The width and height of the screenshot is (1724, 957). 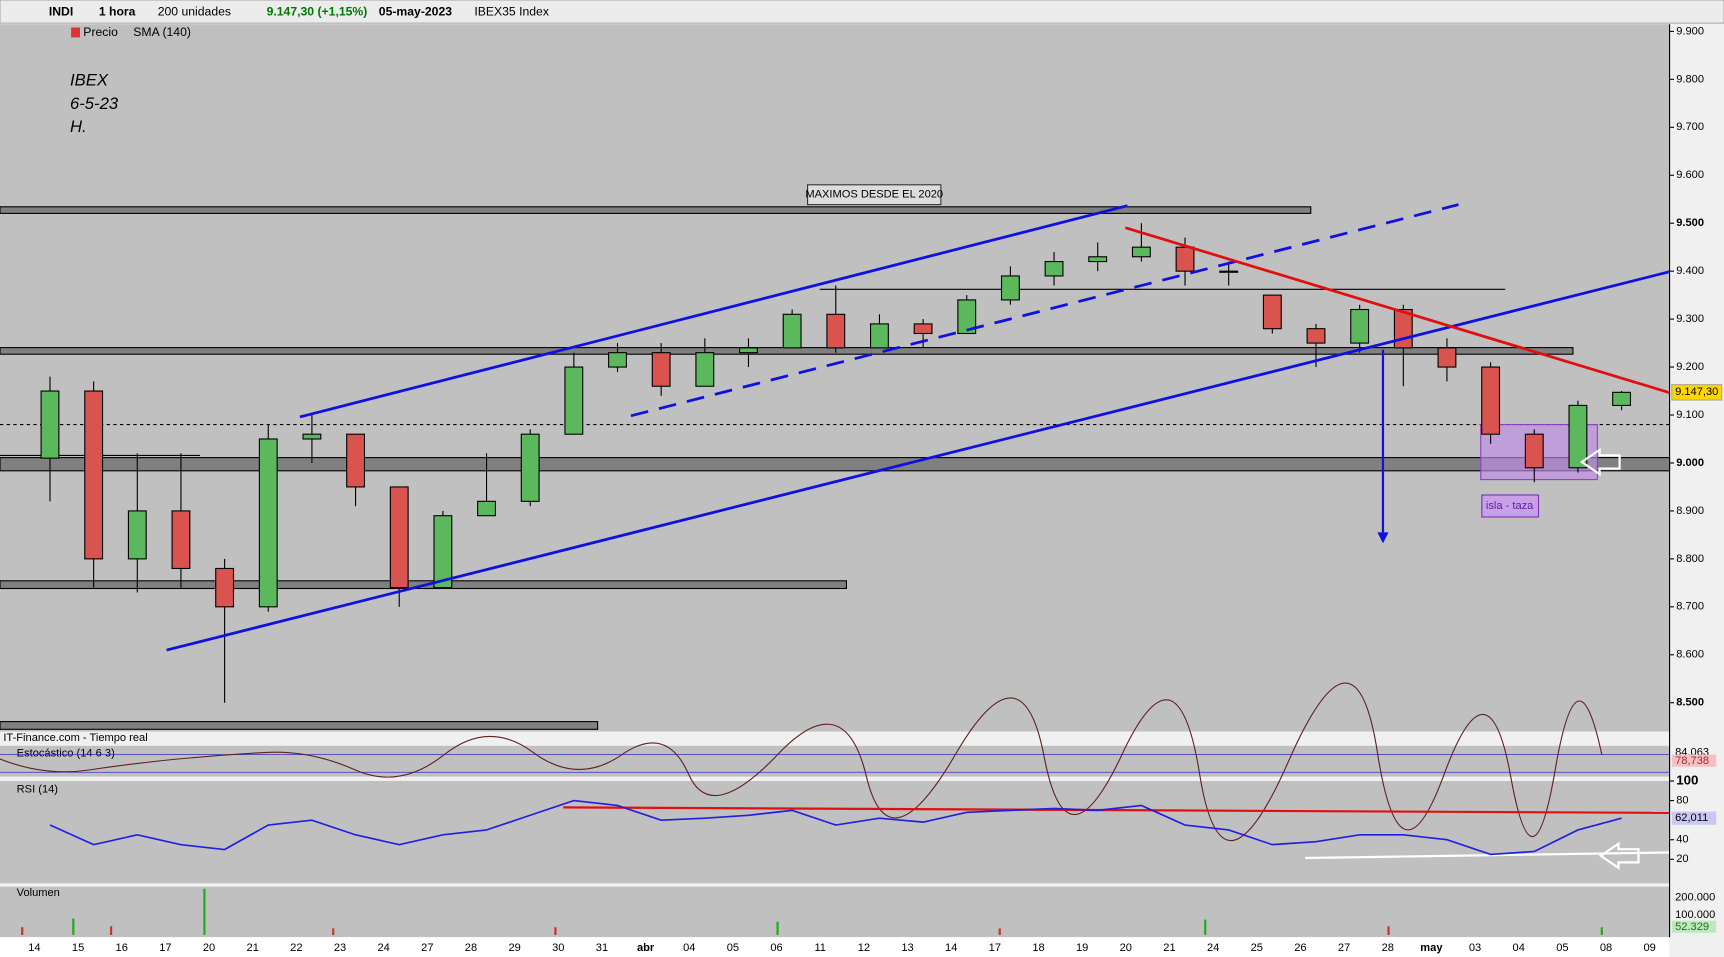 I want to click on y-tick-label: 9.100, so click(x=1690, y=415).